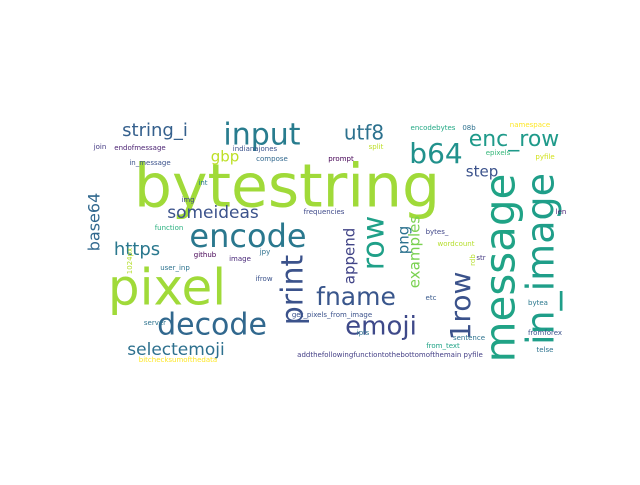 The height and width of the screenshot is (485, 640). Describe the element at coordinates (265, 252) in the screenshot. I see `word-jpy: jpy` at that location.